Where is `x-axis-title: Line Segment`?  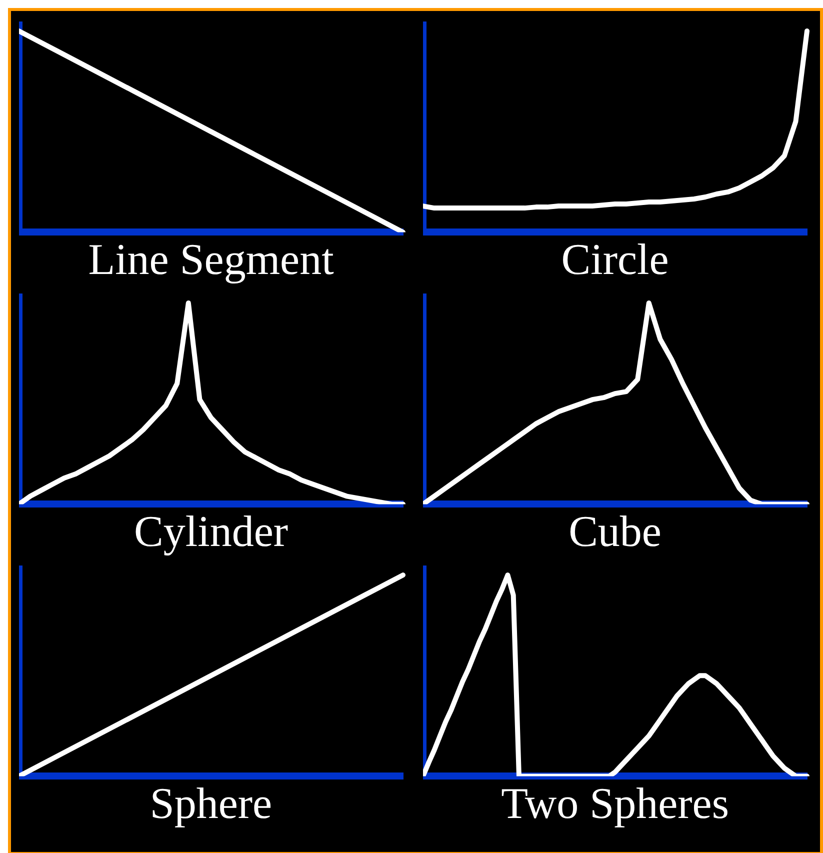
x-axis-title: Line Segment is located at coordinates (211, 259).